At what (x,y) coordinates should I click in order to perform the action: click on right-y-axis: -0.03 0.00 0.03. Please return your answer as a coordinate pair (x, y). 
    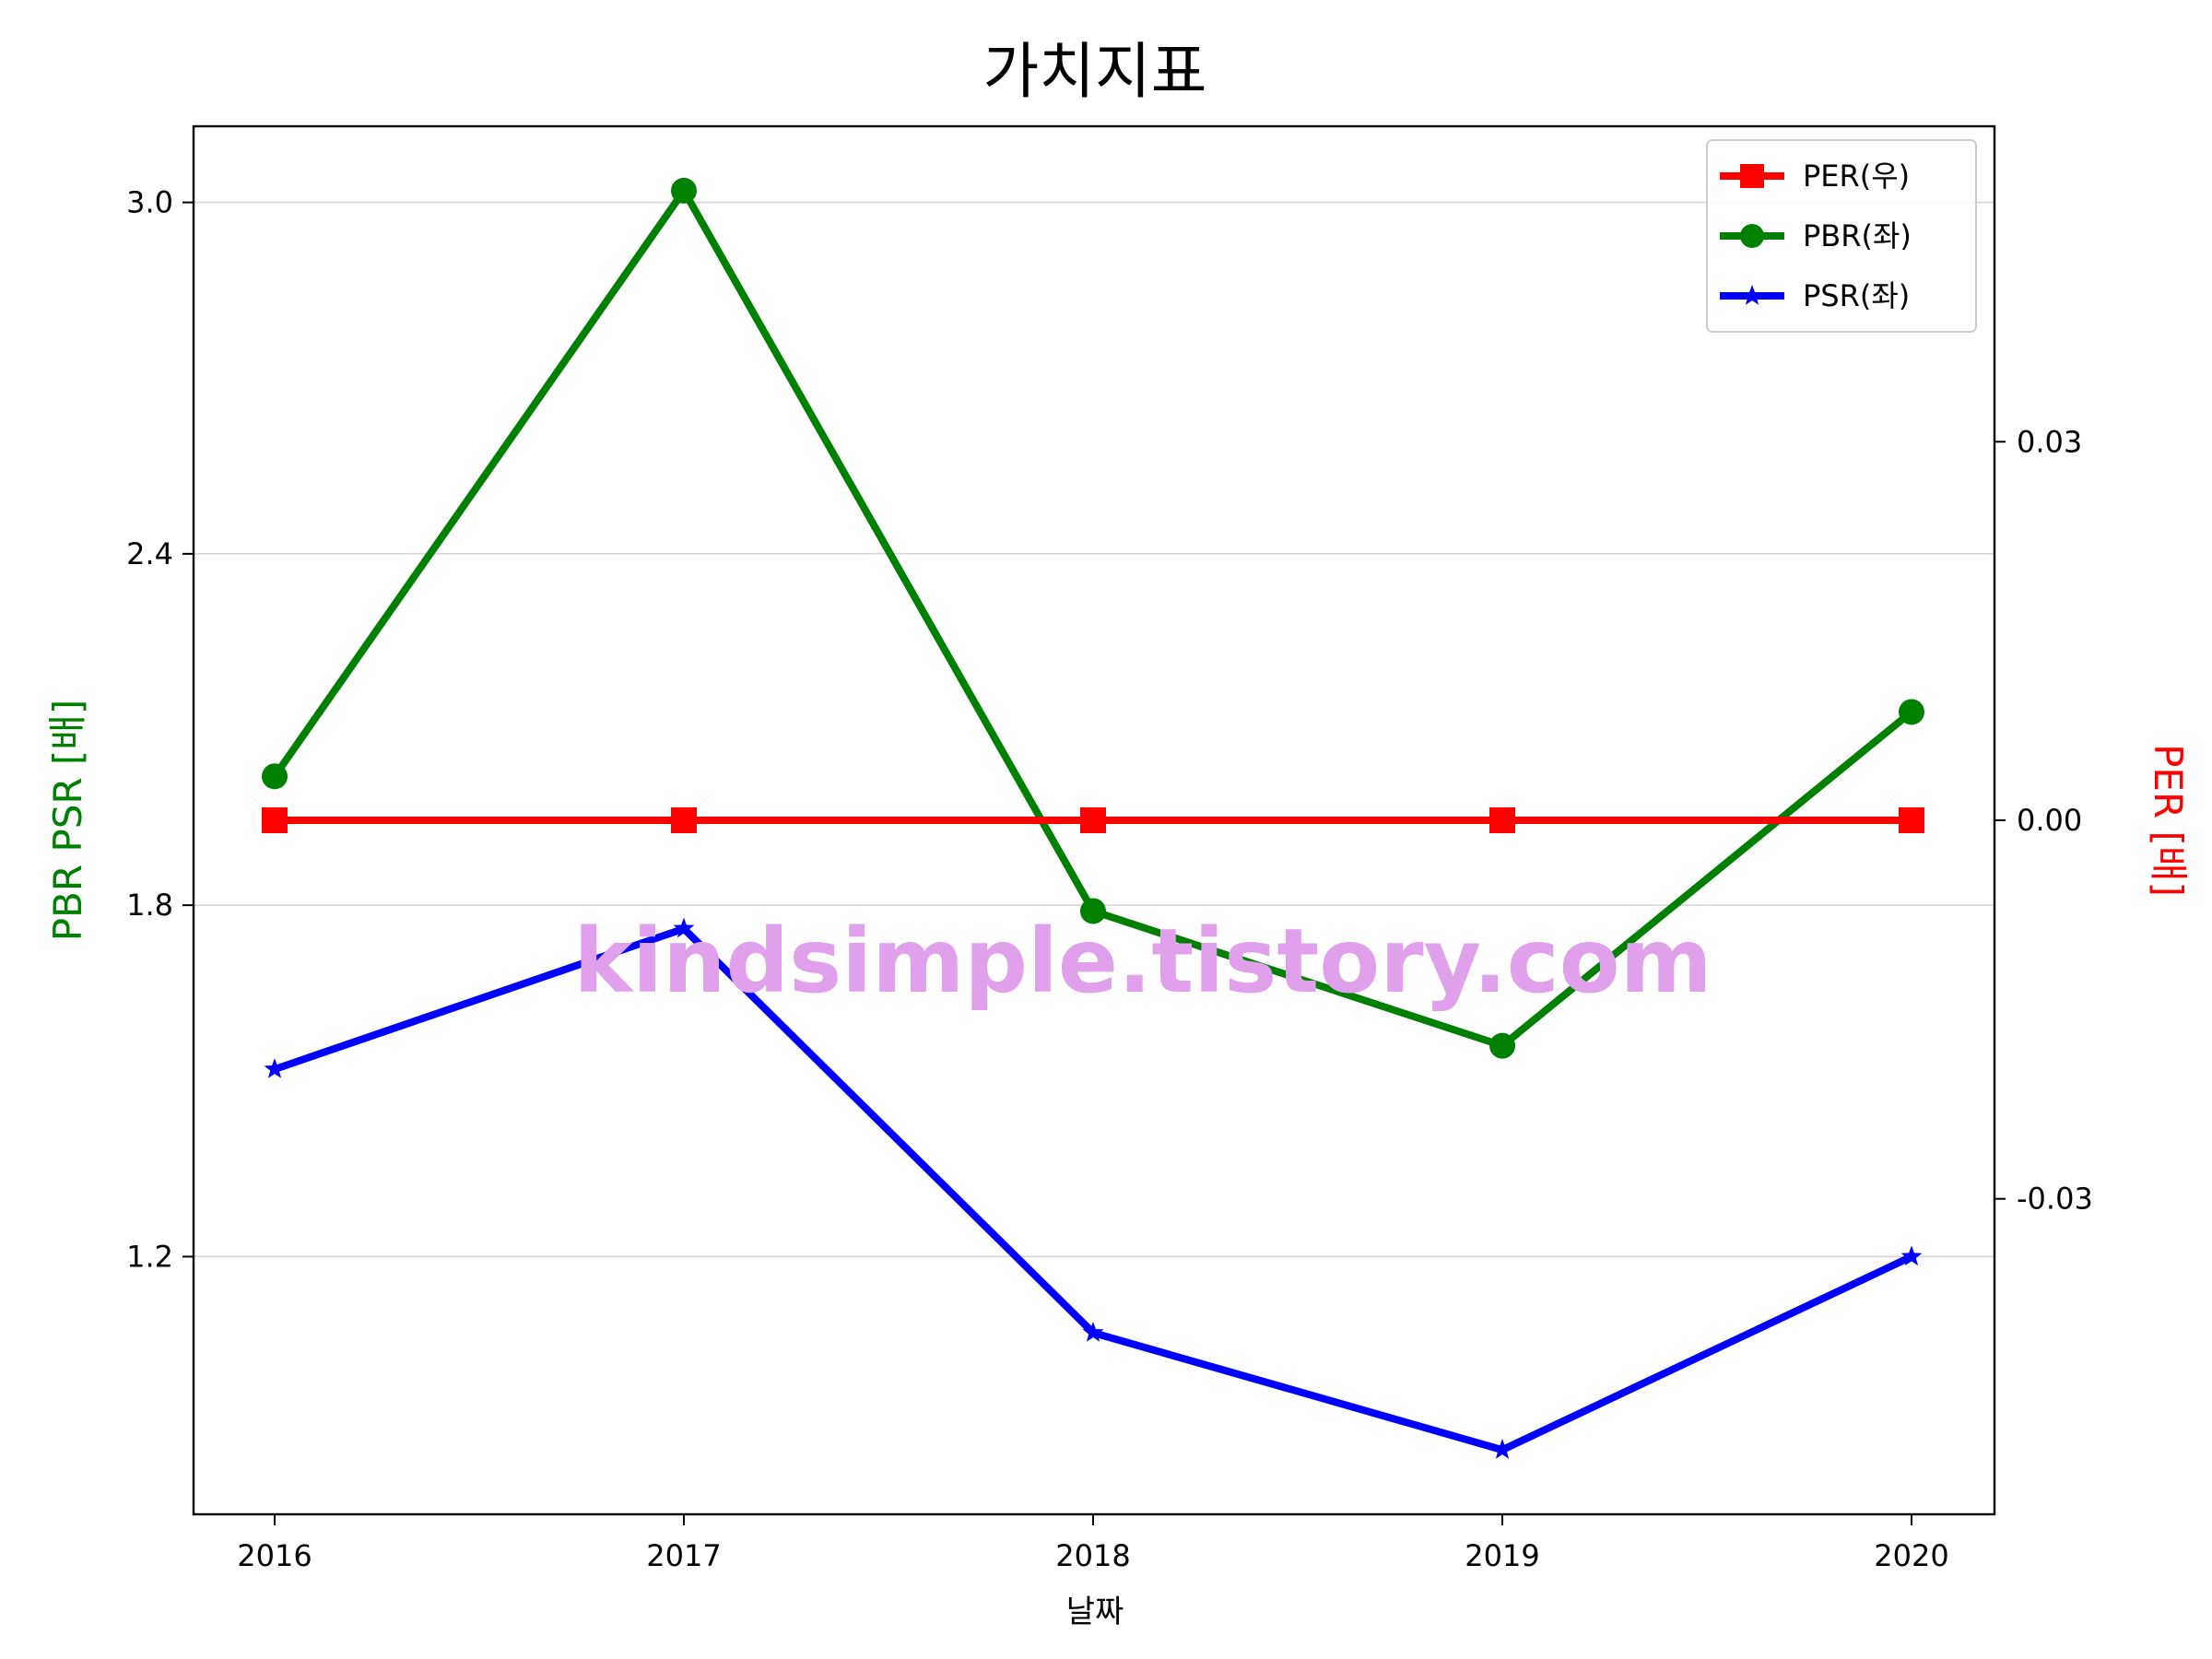
    Looking at the image, I should click on (2043, 820).